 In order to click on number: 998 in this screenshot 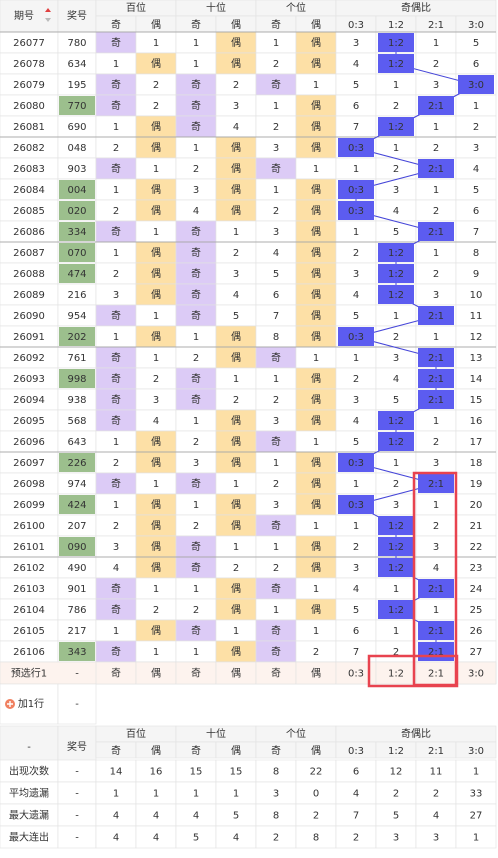, I will do `click(76, 379)`.